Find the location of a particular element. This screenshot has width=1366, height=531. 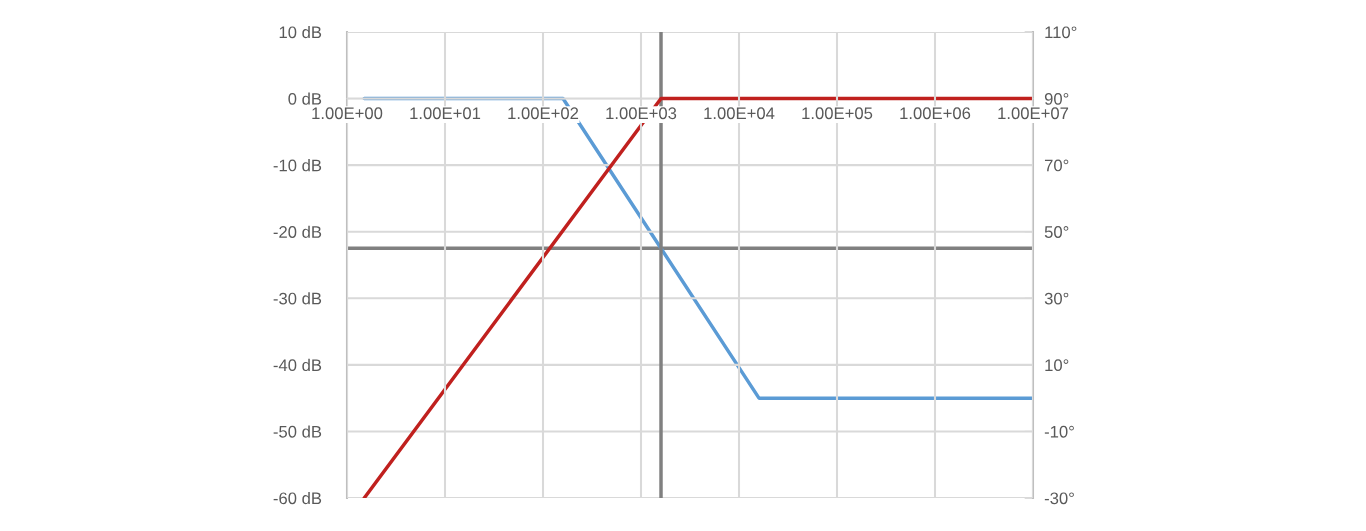

x-tick-label: 1.00E+02 is located at coordinates (543, 113).